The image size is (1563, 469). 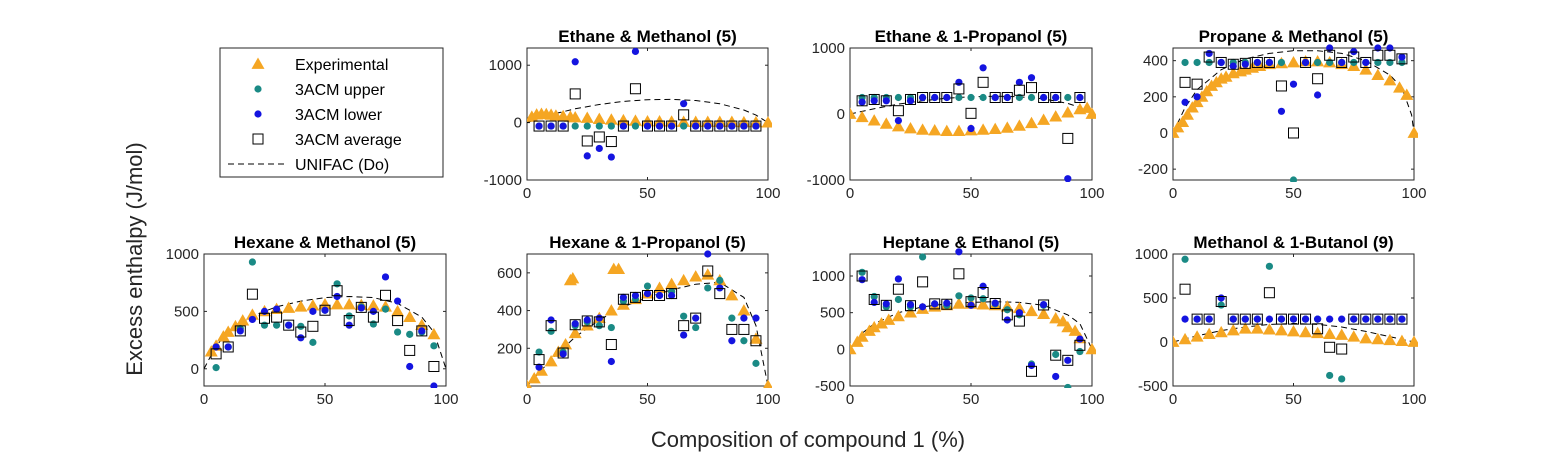 What do you see at coordinates (503, 180) in the screenshot?
I see `y-tick-label: -1000` at bounding box center [503, 180].